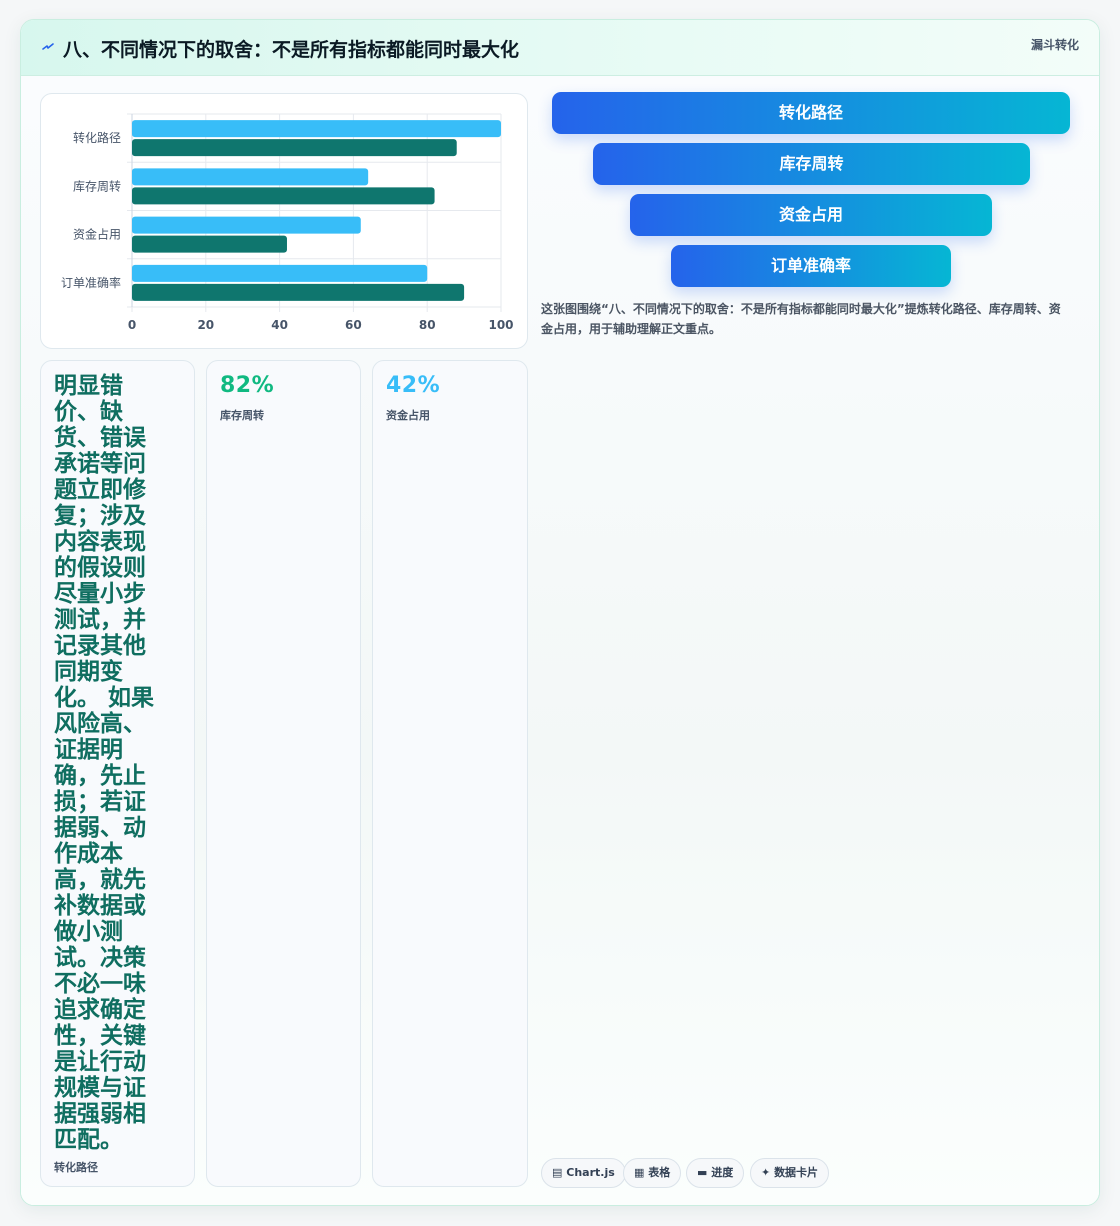  I want to click on section-header: 八、不同情况下的取舍：不是所有指标都能同时最大化 漏斗转化, so click(560, 48).